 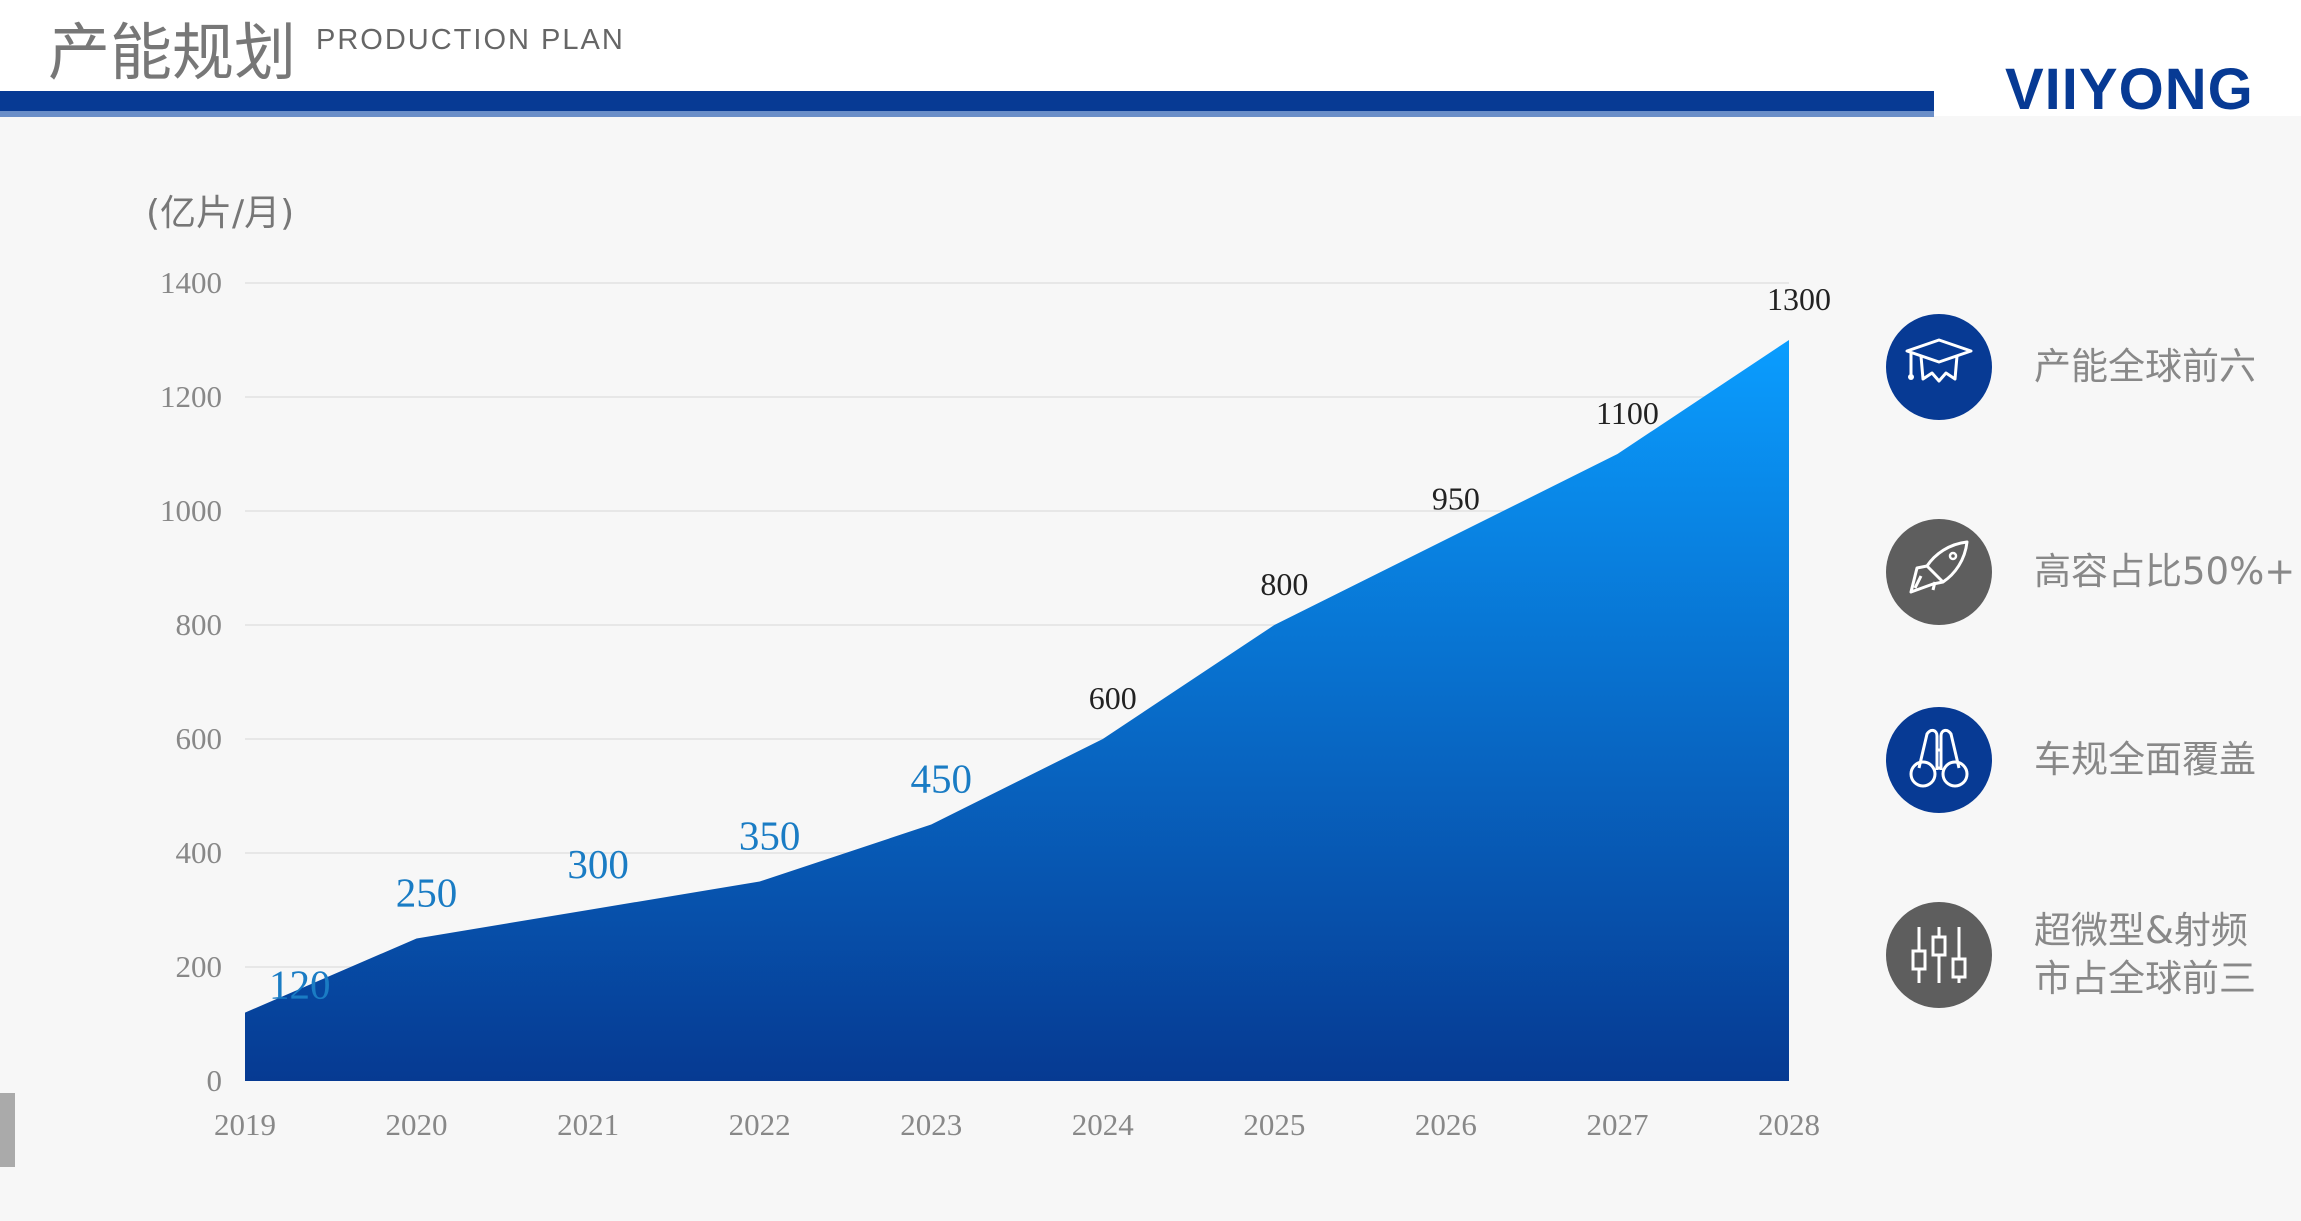 I want to click on data-label: 1300, so click(x=1799, y=299).